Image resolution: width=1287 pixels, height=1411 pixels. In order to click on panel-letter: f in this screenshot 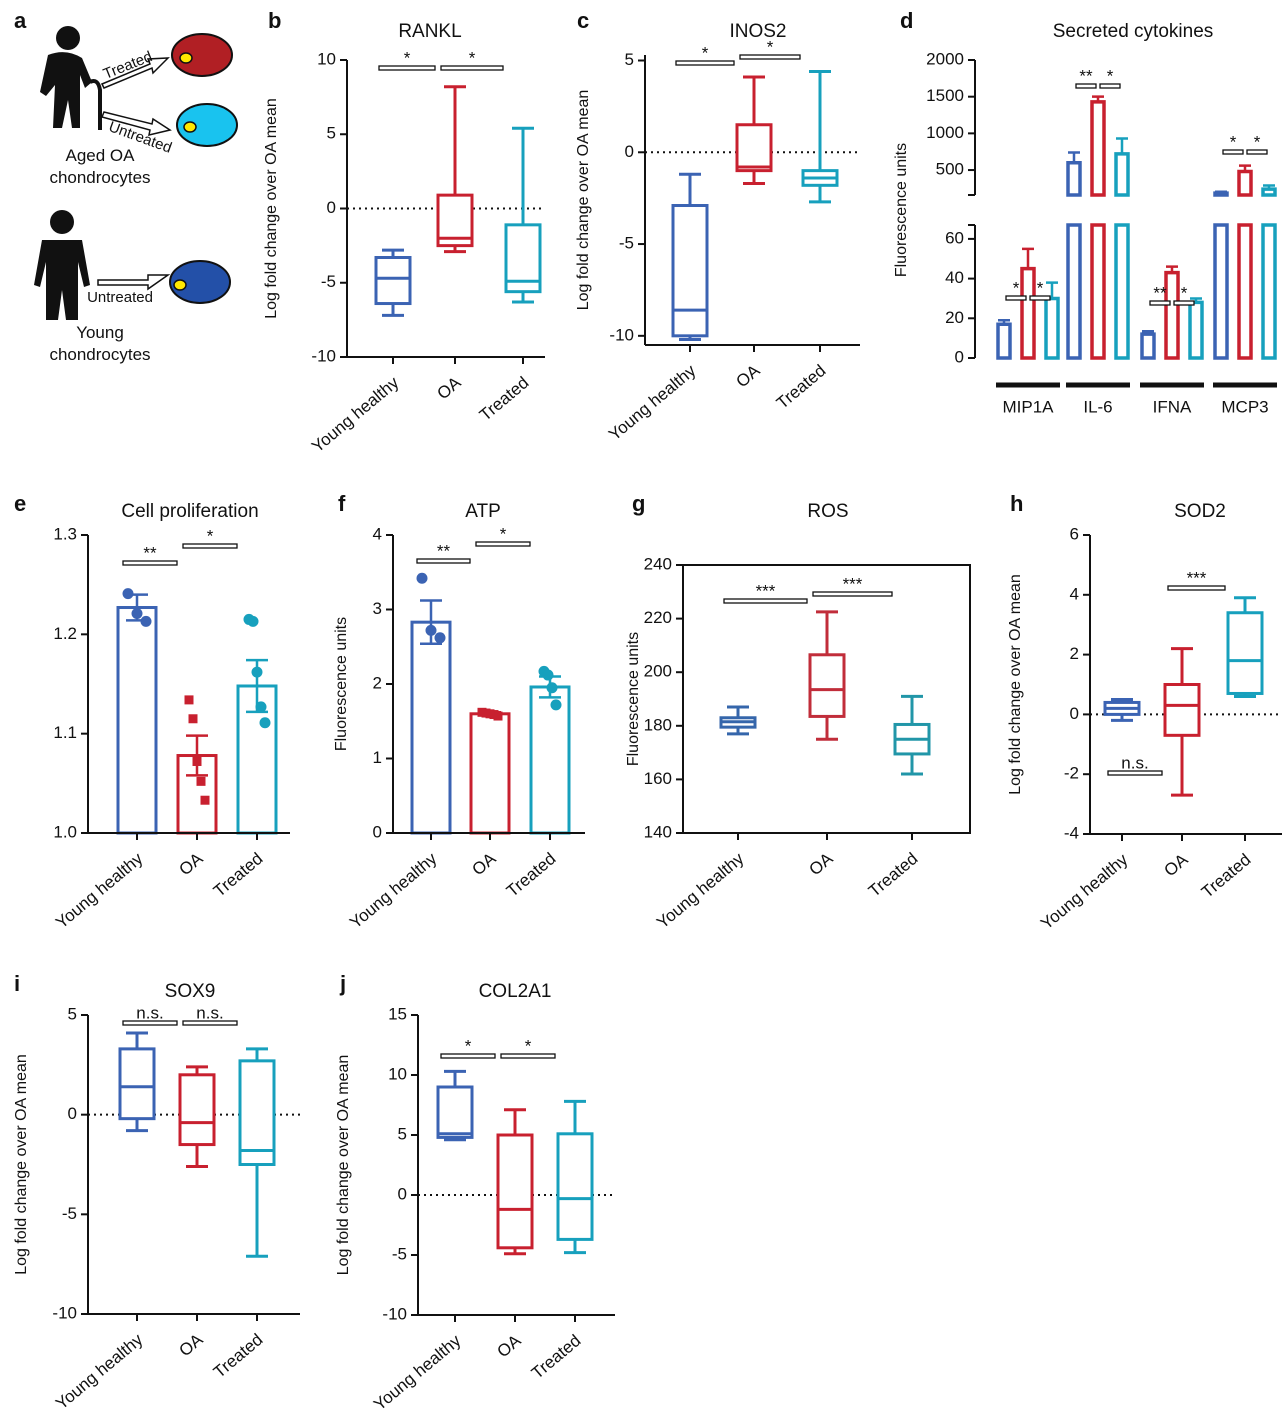, I will do `click(342, 503)`.